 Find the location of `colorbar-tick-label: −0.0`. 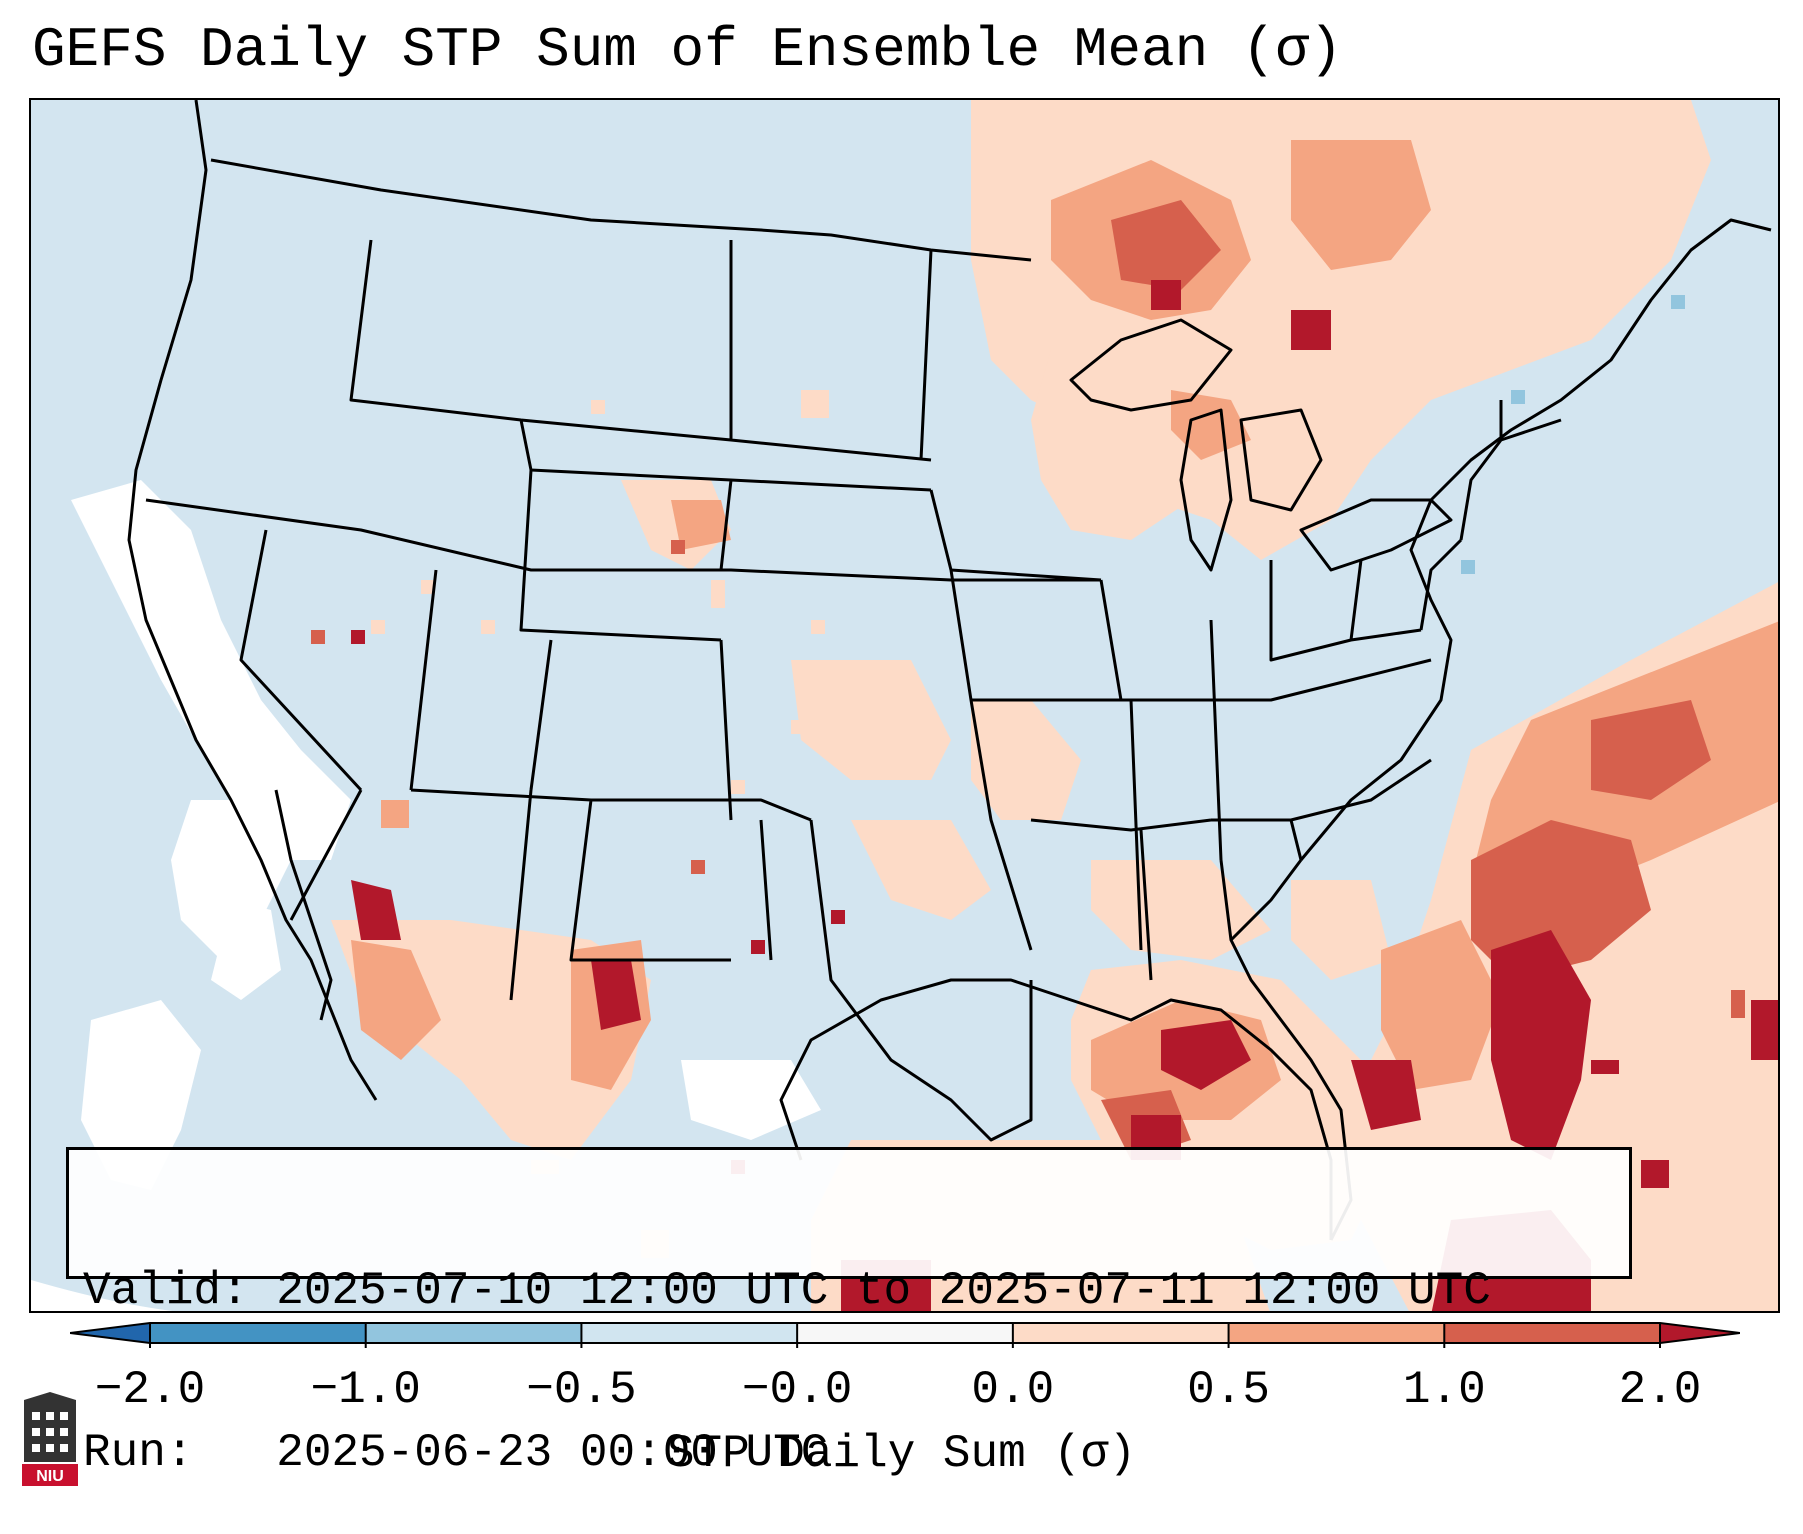

colorbar-tick-label: −0.0 is located at coordinates (797, 1390).